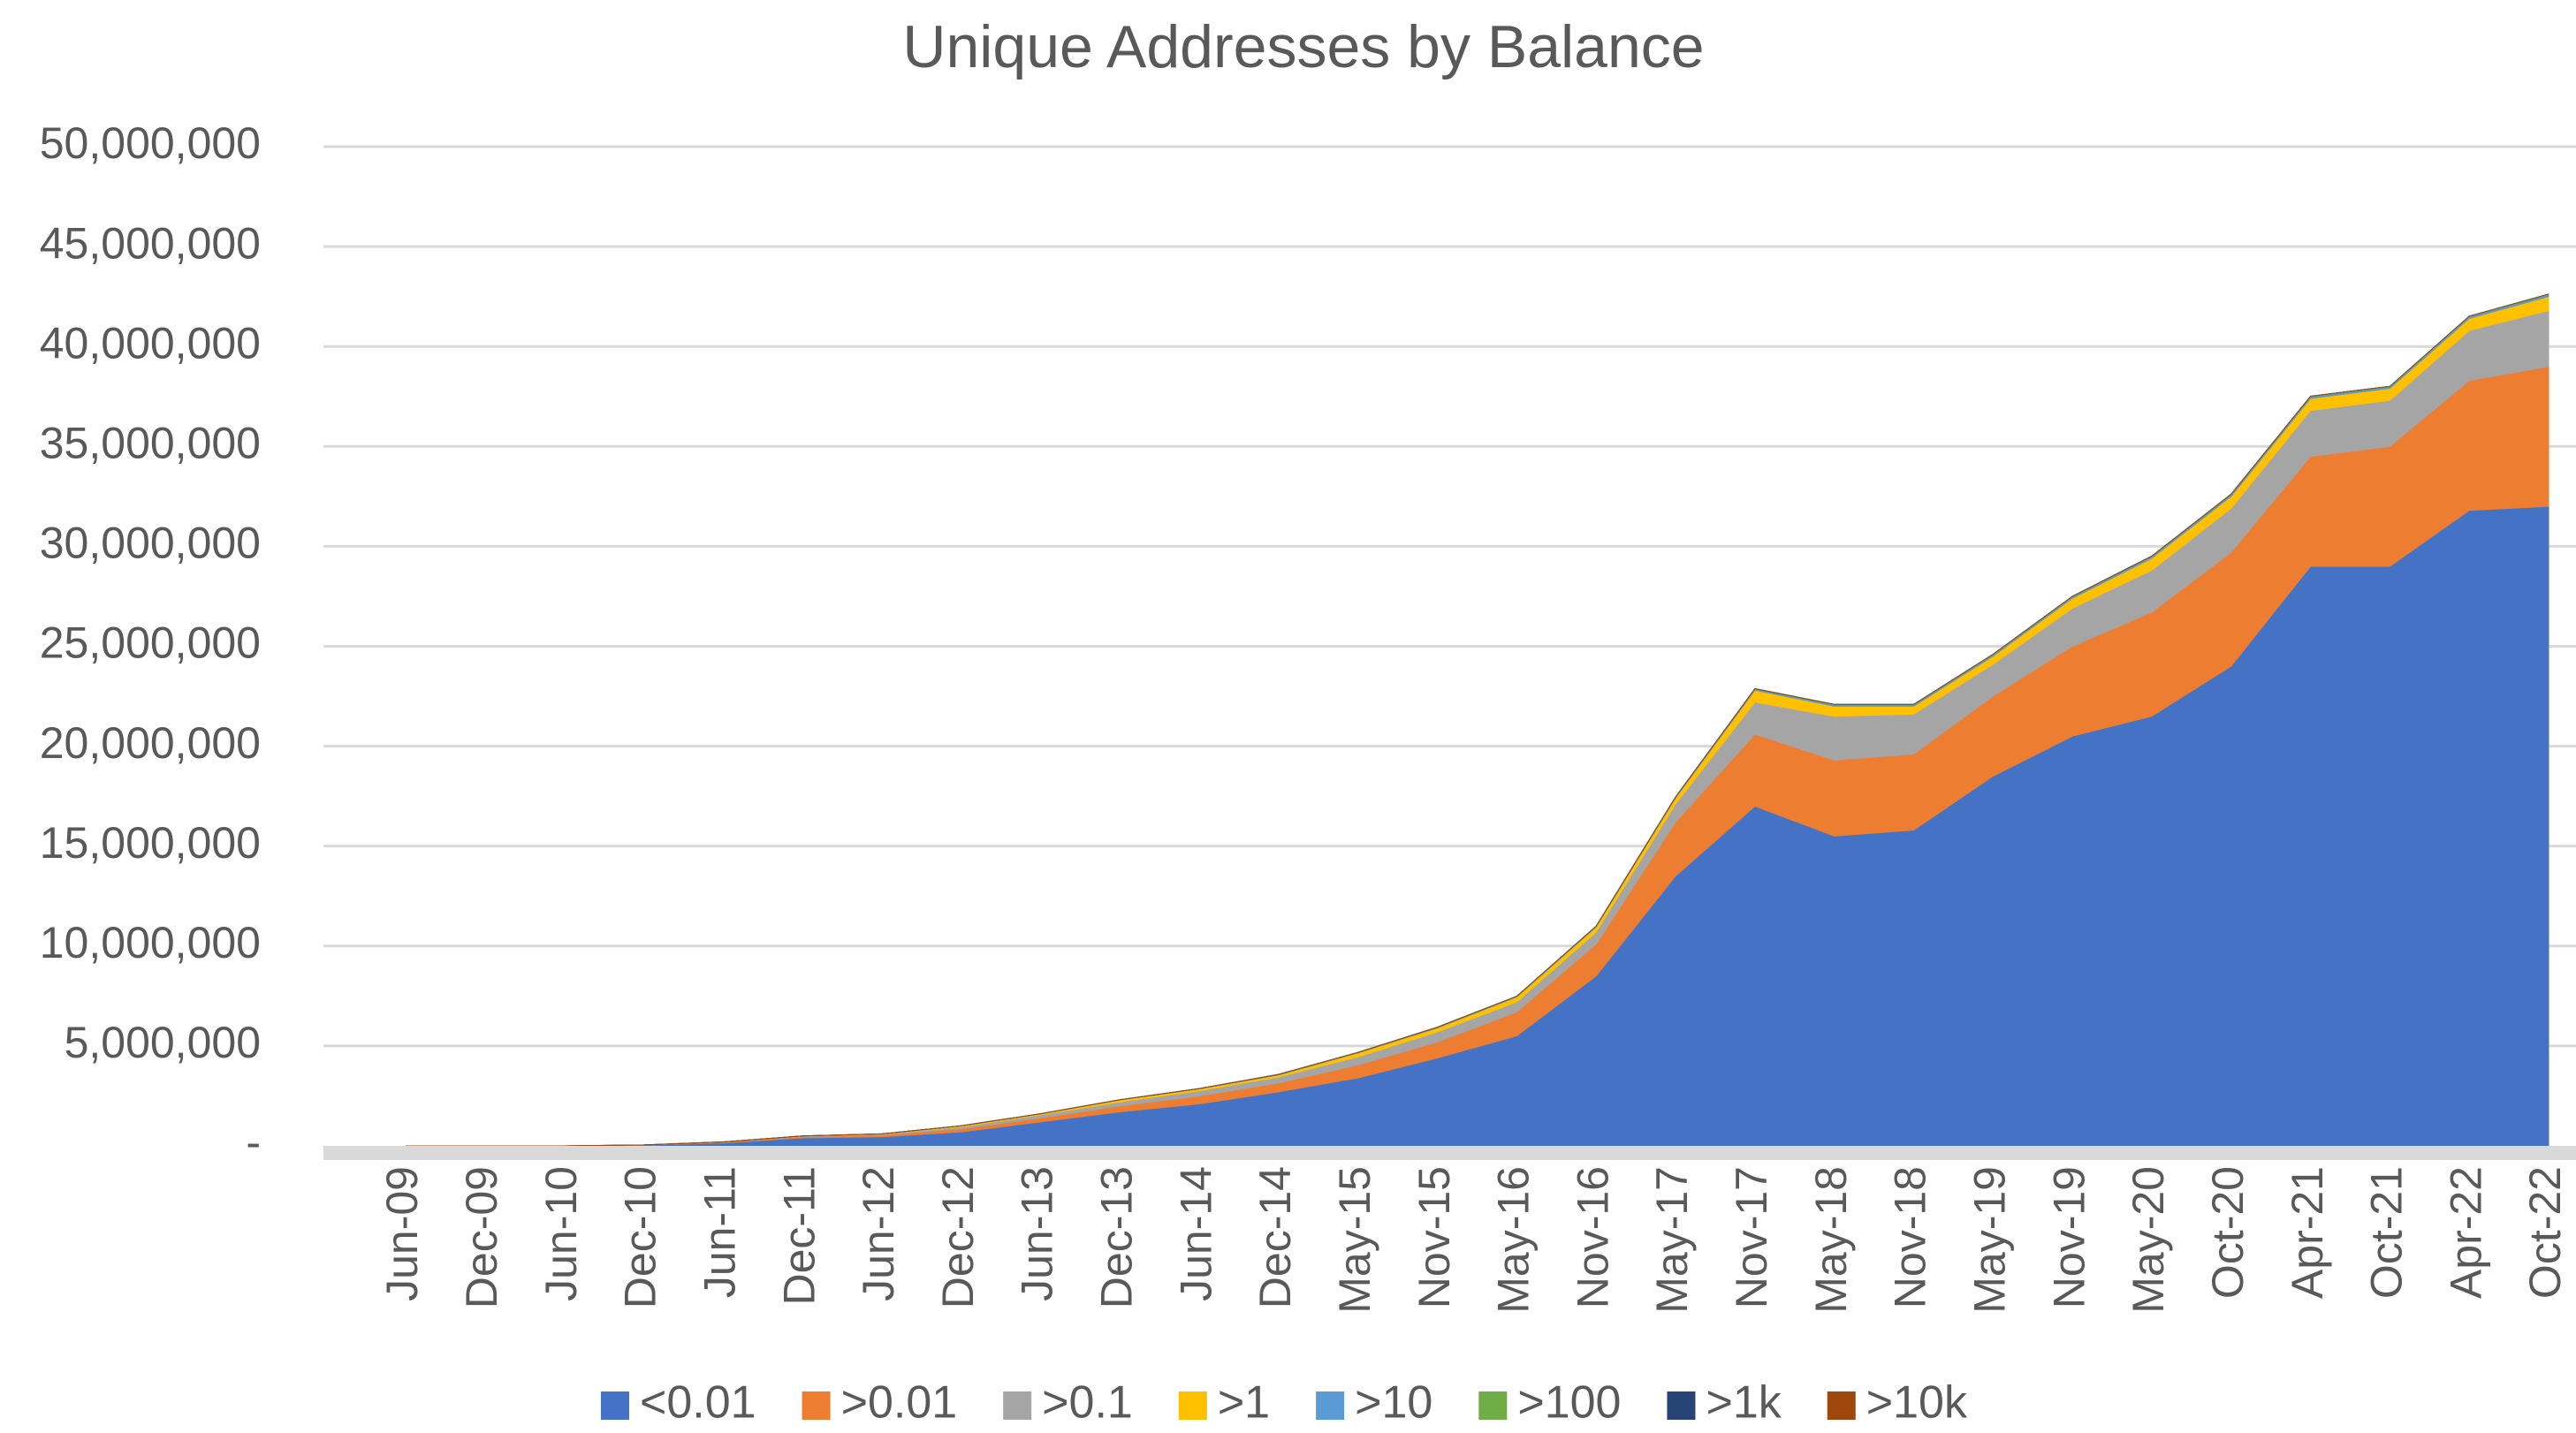 The image size is (2576, 1433). Describe the element at coordinates (150, 743) in the screenshot. I see `y-tick-label: 20,000,000` at that location.